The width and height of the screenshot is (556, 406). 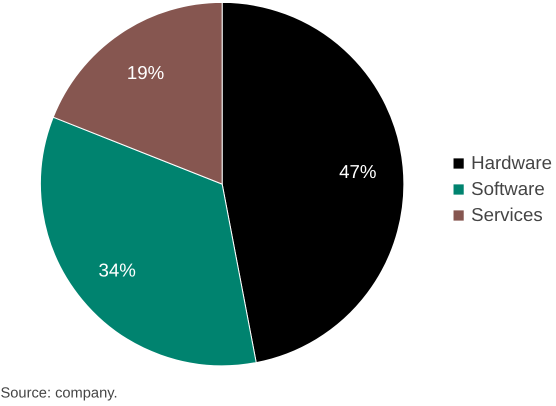 I want to click on legend-label: Services, so click(x=507, y=215).